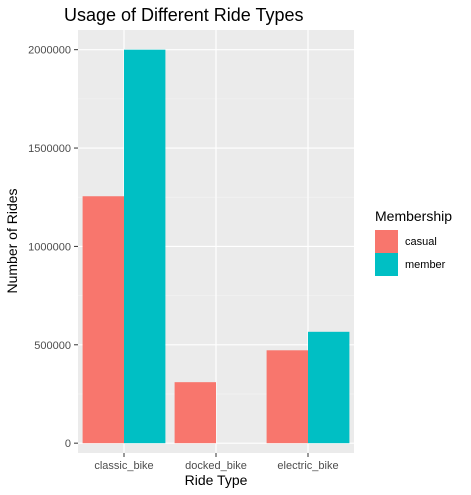 The height and width of the screenshot is (495, 471). What do you see at coordinates (12, 240) in the screenshot?
I see `y-axis-title: Number of Rides` at bounding box center [12, 240].